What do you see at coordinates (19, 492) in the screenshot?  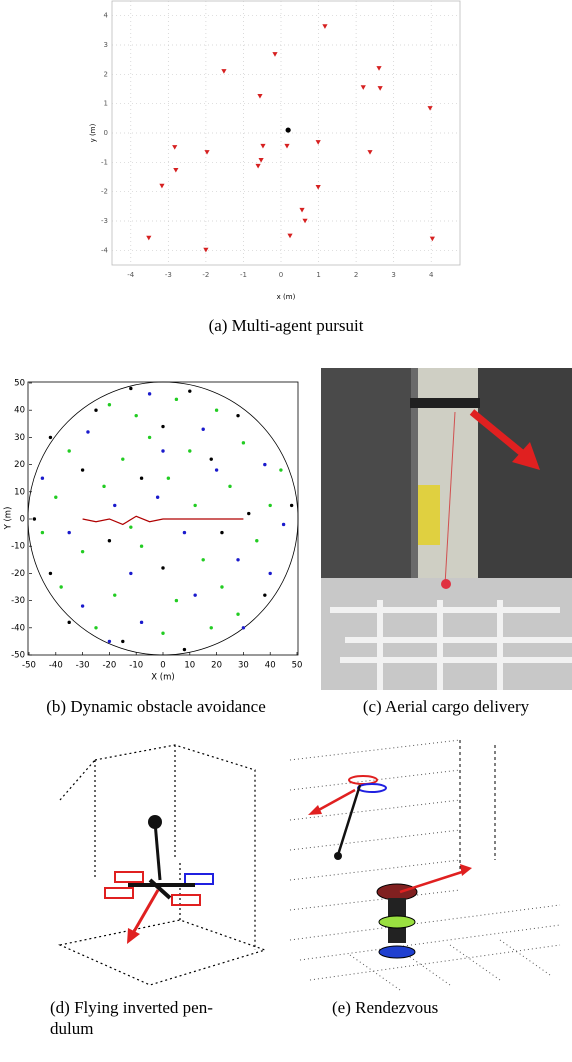 I see `y-tick-label: 10` at bounding box center [19, 492].